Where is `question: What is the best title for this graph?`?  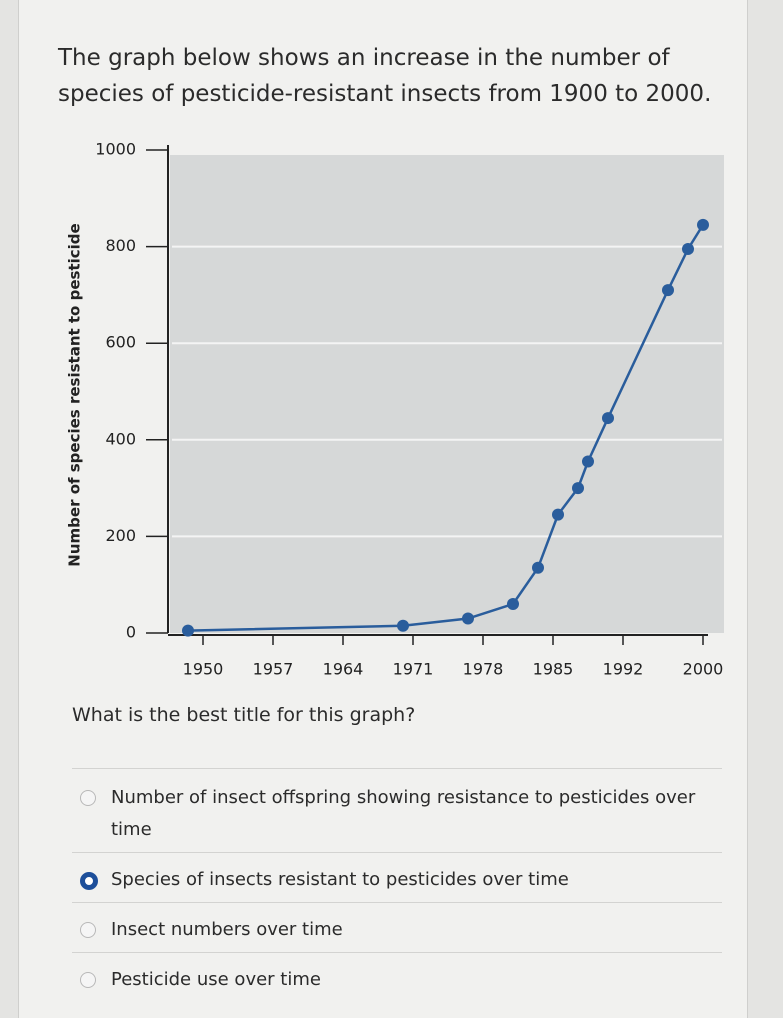 question: What is the best title for this graph? is located at coordinates (244, 715).